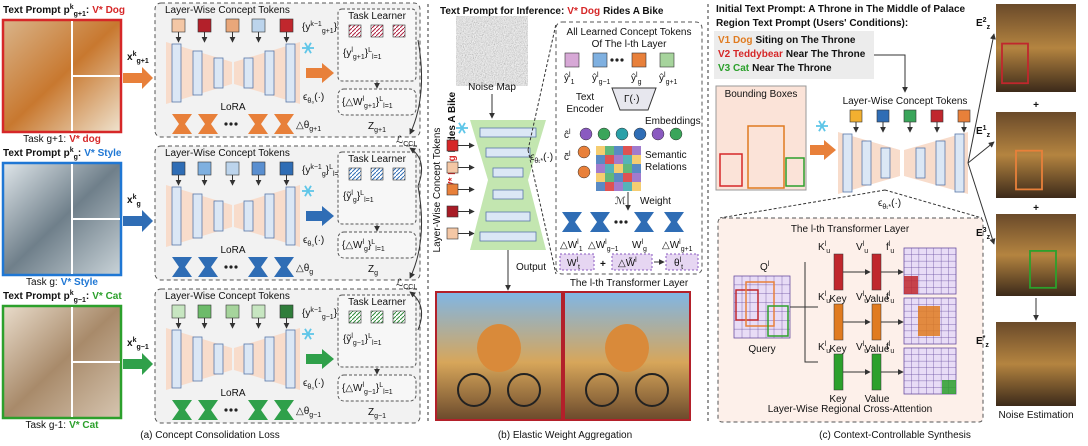 The image size is (1088, 446). Describe the element at coordinates (508, 185) in the screenshot. I see `unet-shape` at that location.